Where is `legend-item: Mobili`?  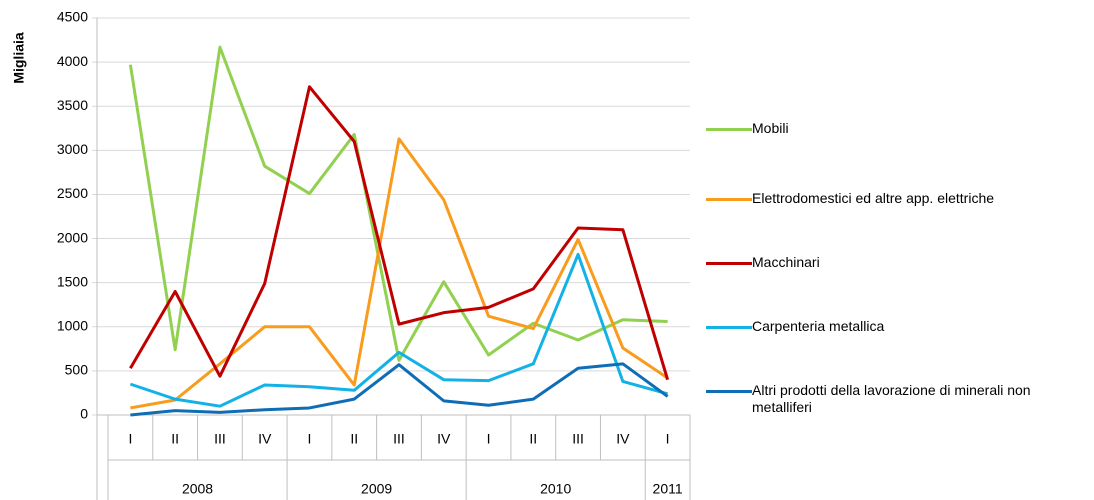 legend-item: Mobili is located at coordinates (896, 128).